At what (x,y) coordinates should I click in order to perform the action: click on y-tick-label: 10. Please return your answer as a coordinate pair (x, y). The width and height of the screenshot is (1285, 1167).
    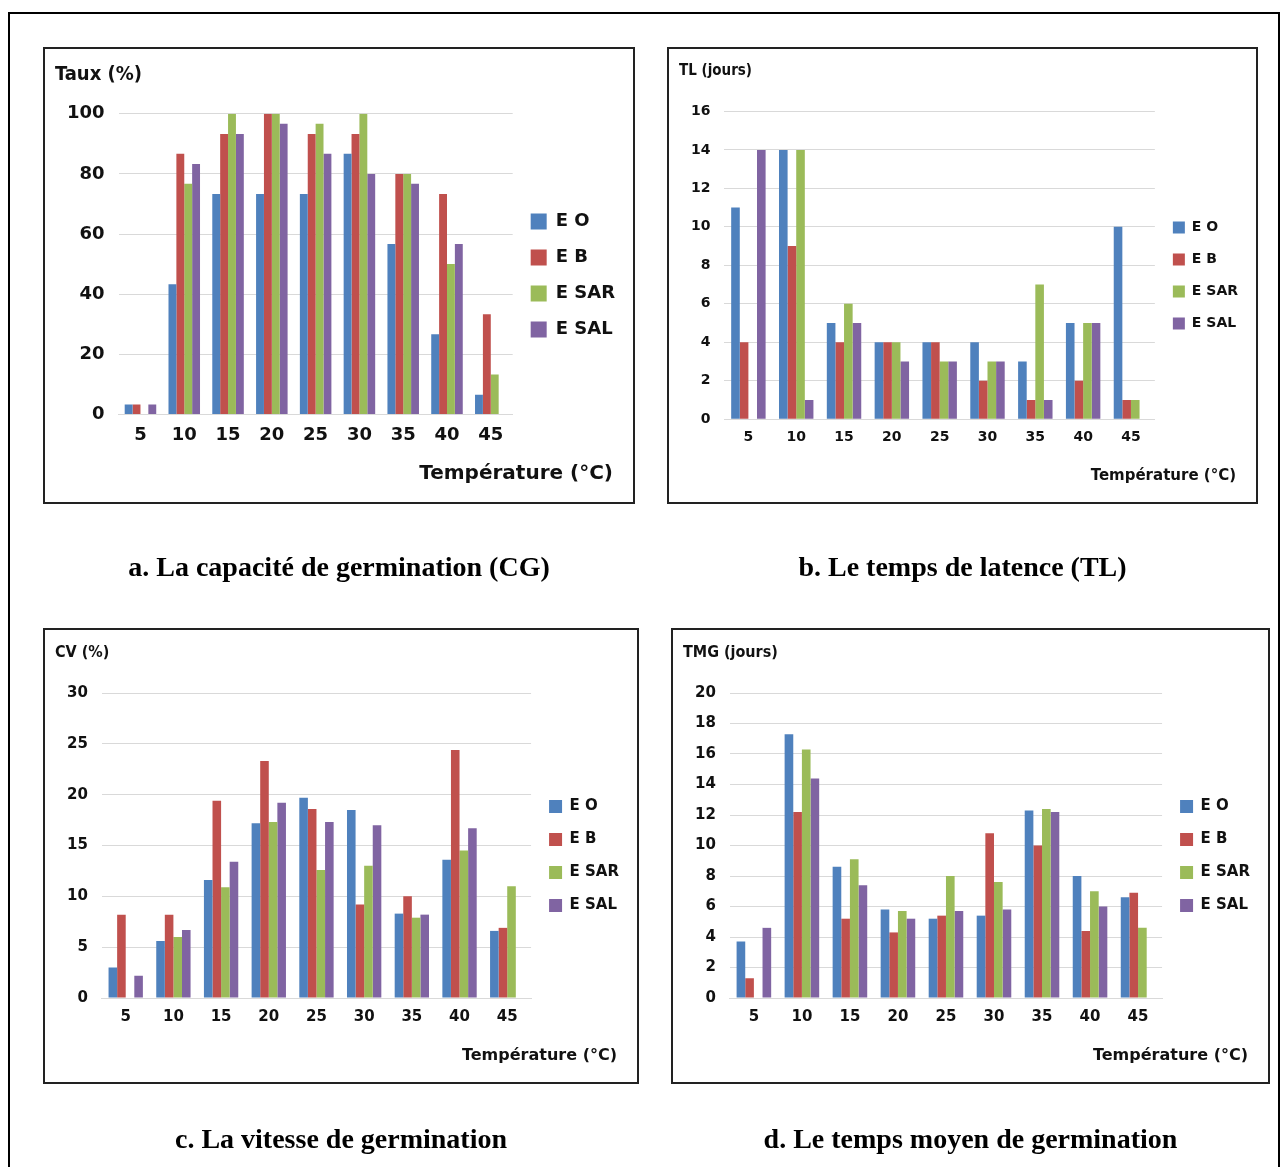
    Looking at the image, I should click on (701, 225).